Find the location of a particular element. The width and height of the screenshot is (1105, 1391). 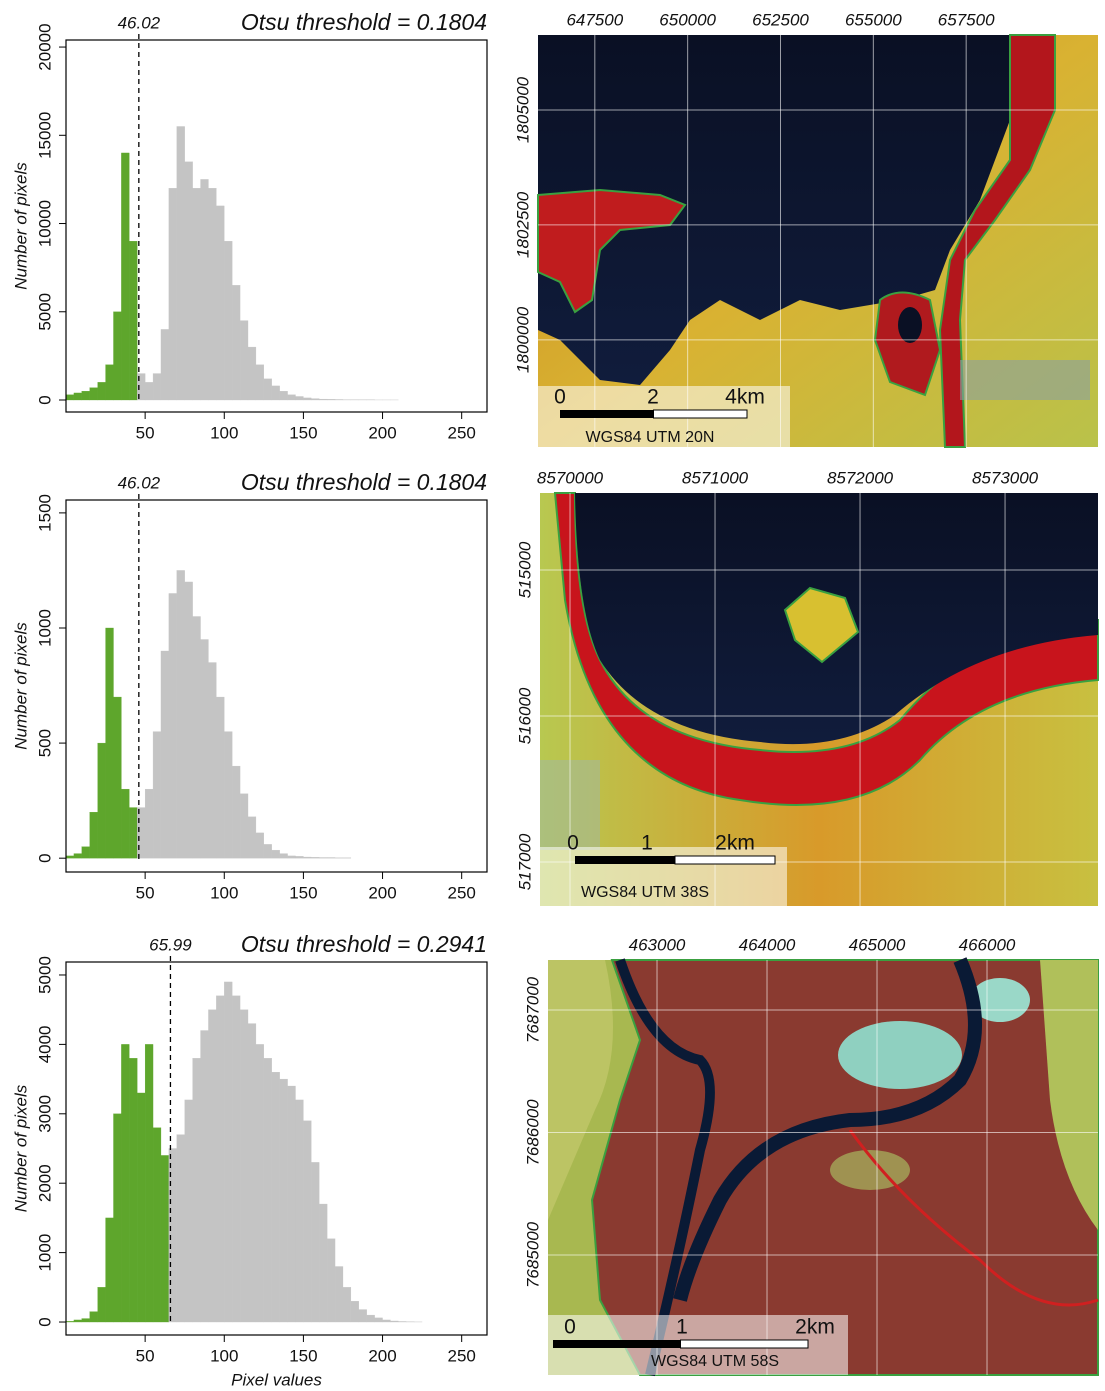

x-tick-label: 8573000 is located at coordinates (1005, 477).